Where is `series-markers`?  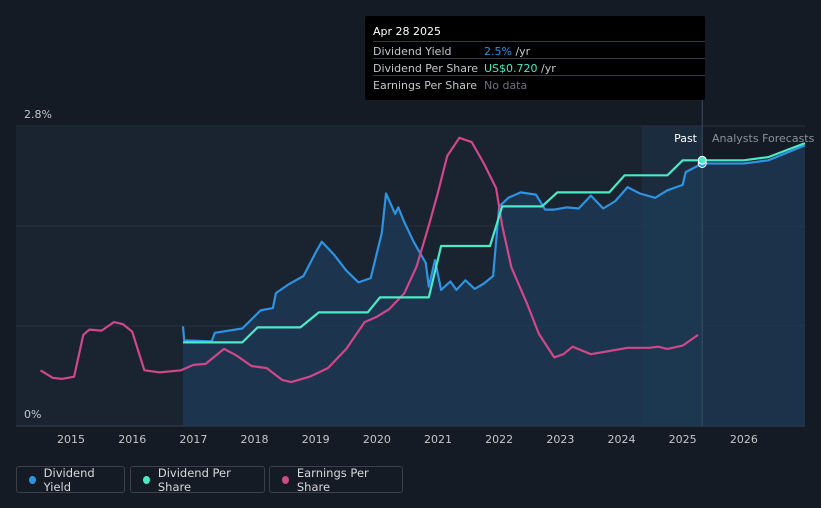
series-markers is located at coordinates (702, 161).